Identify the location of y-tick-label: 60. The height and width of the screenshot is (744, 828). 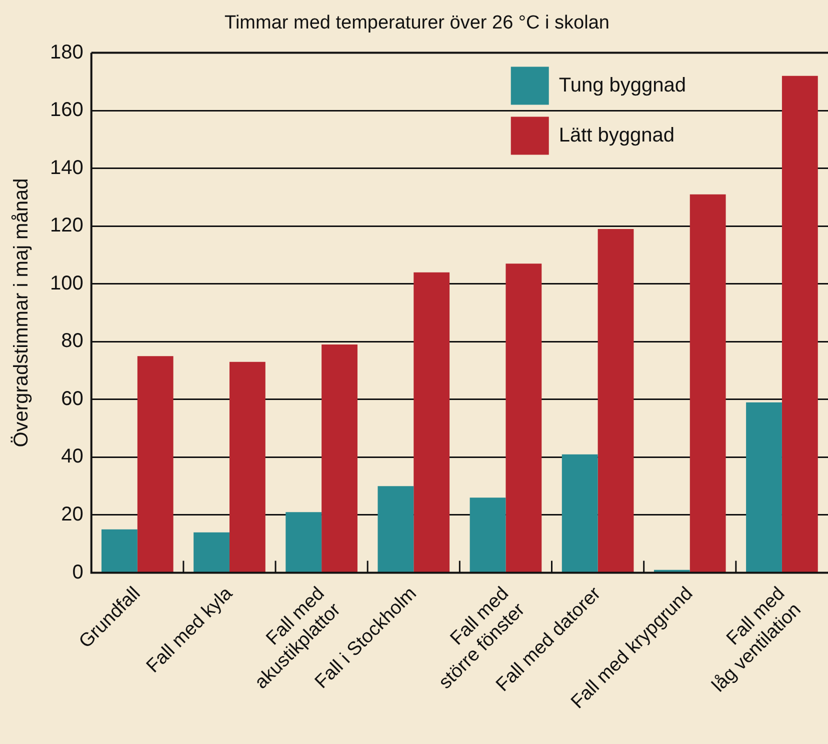
(72, 399).